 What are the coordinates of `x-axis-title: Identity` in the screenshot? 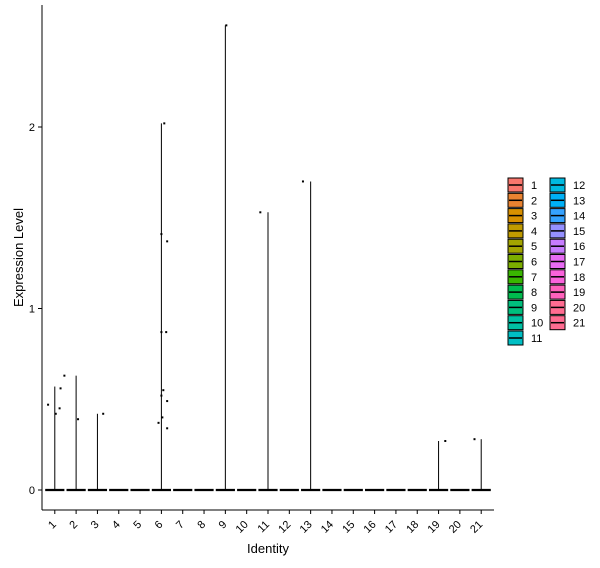 It's located at (268, 548).